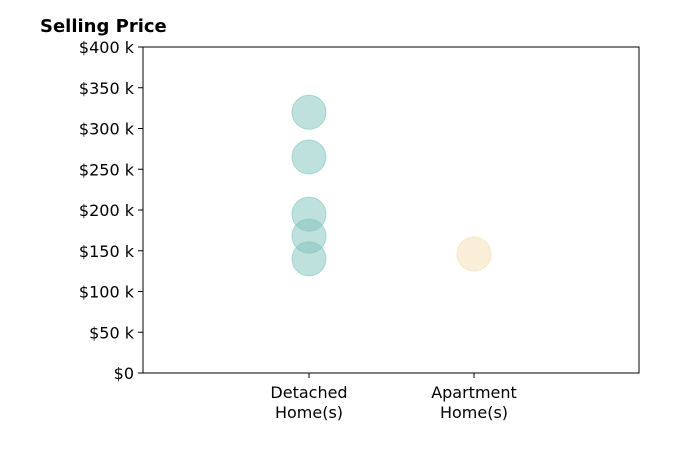  I want to click on x-axis: Detached Home(s) Apartment Home(s), so click(393, 397).